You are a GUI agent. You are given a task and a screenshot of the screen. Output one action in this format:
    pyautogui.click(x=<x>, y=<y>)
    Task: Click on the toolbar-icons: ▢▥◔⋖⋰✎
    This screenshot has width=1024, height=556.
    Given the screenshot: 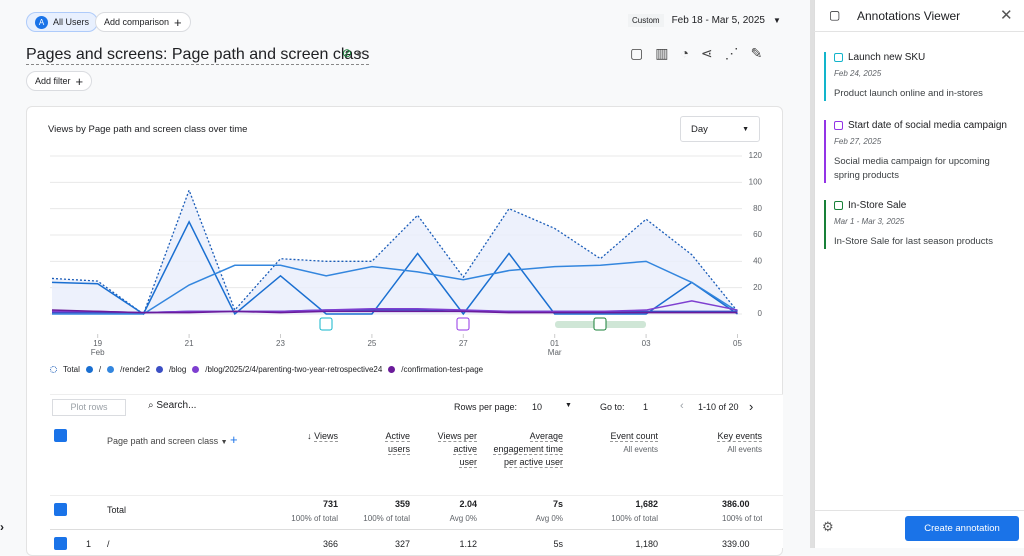 What is the action you would take?
    pyautogui.click(x=702, y=53)
    